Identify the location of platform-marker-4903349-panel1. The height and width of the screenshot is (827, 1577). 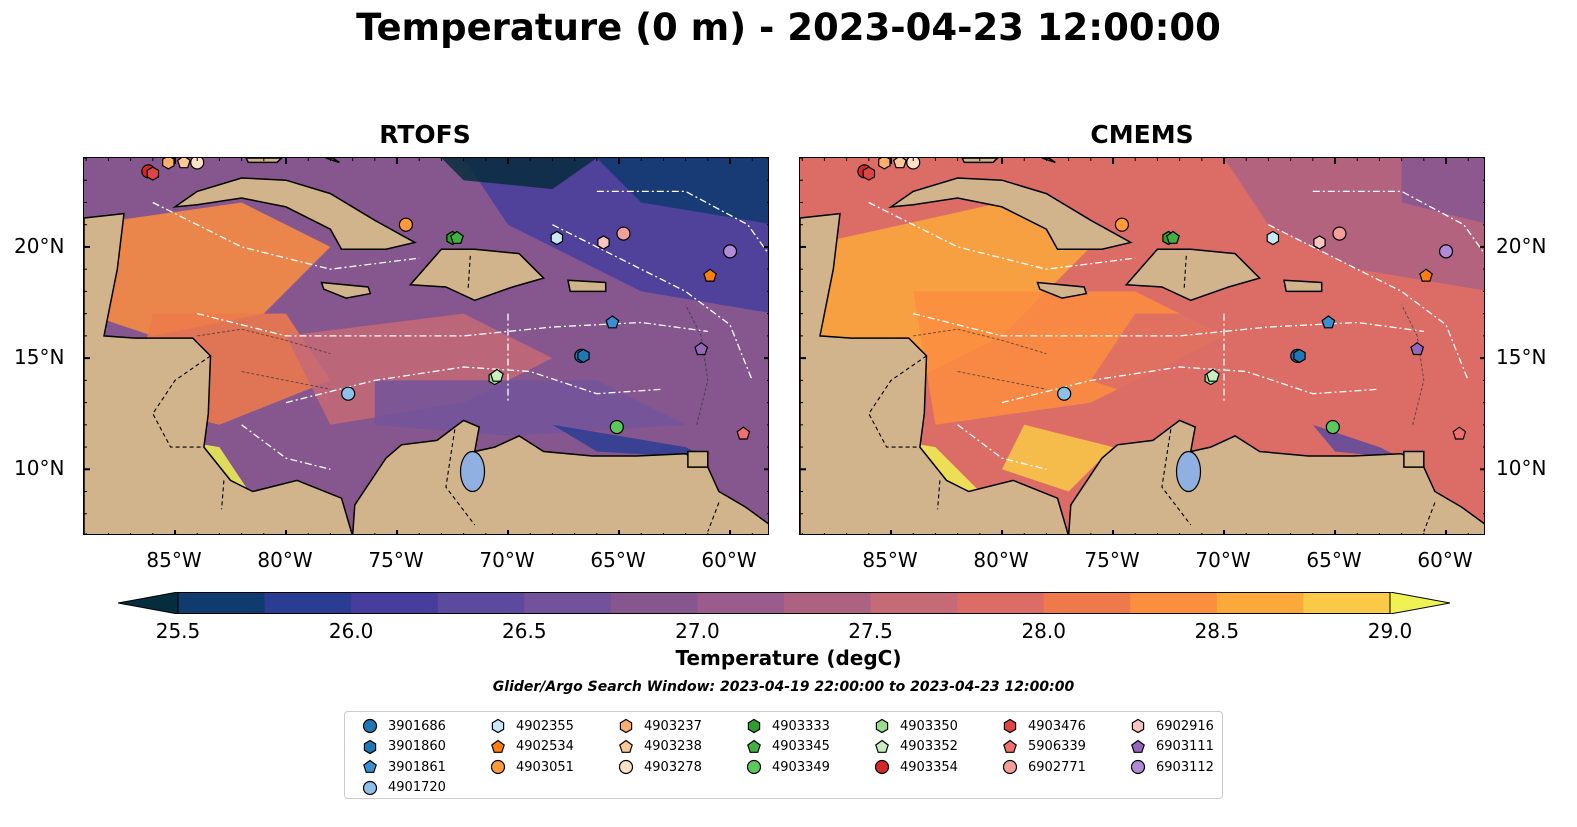
(1332, 427).